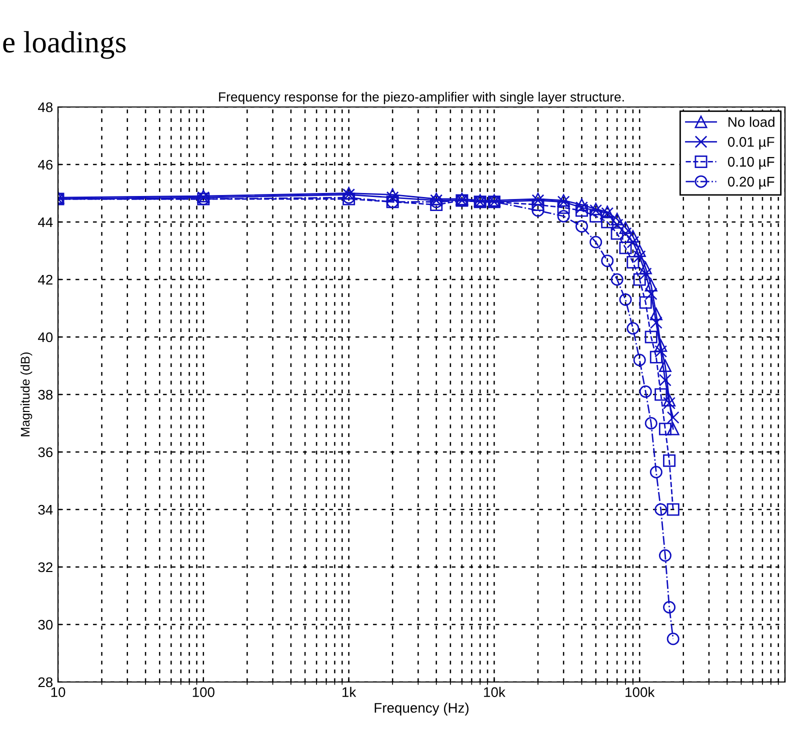 The image size is (787, 733). I want to click on x-tick-label: 100k, so click(640, 692).